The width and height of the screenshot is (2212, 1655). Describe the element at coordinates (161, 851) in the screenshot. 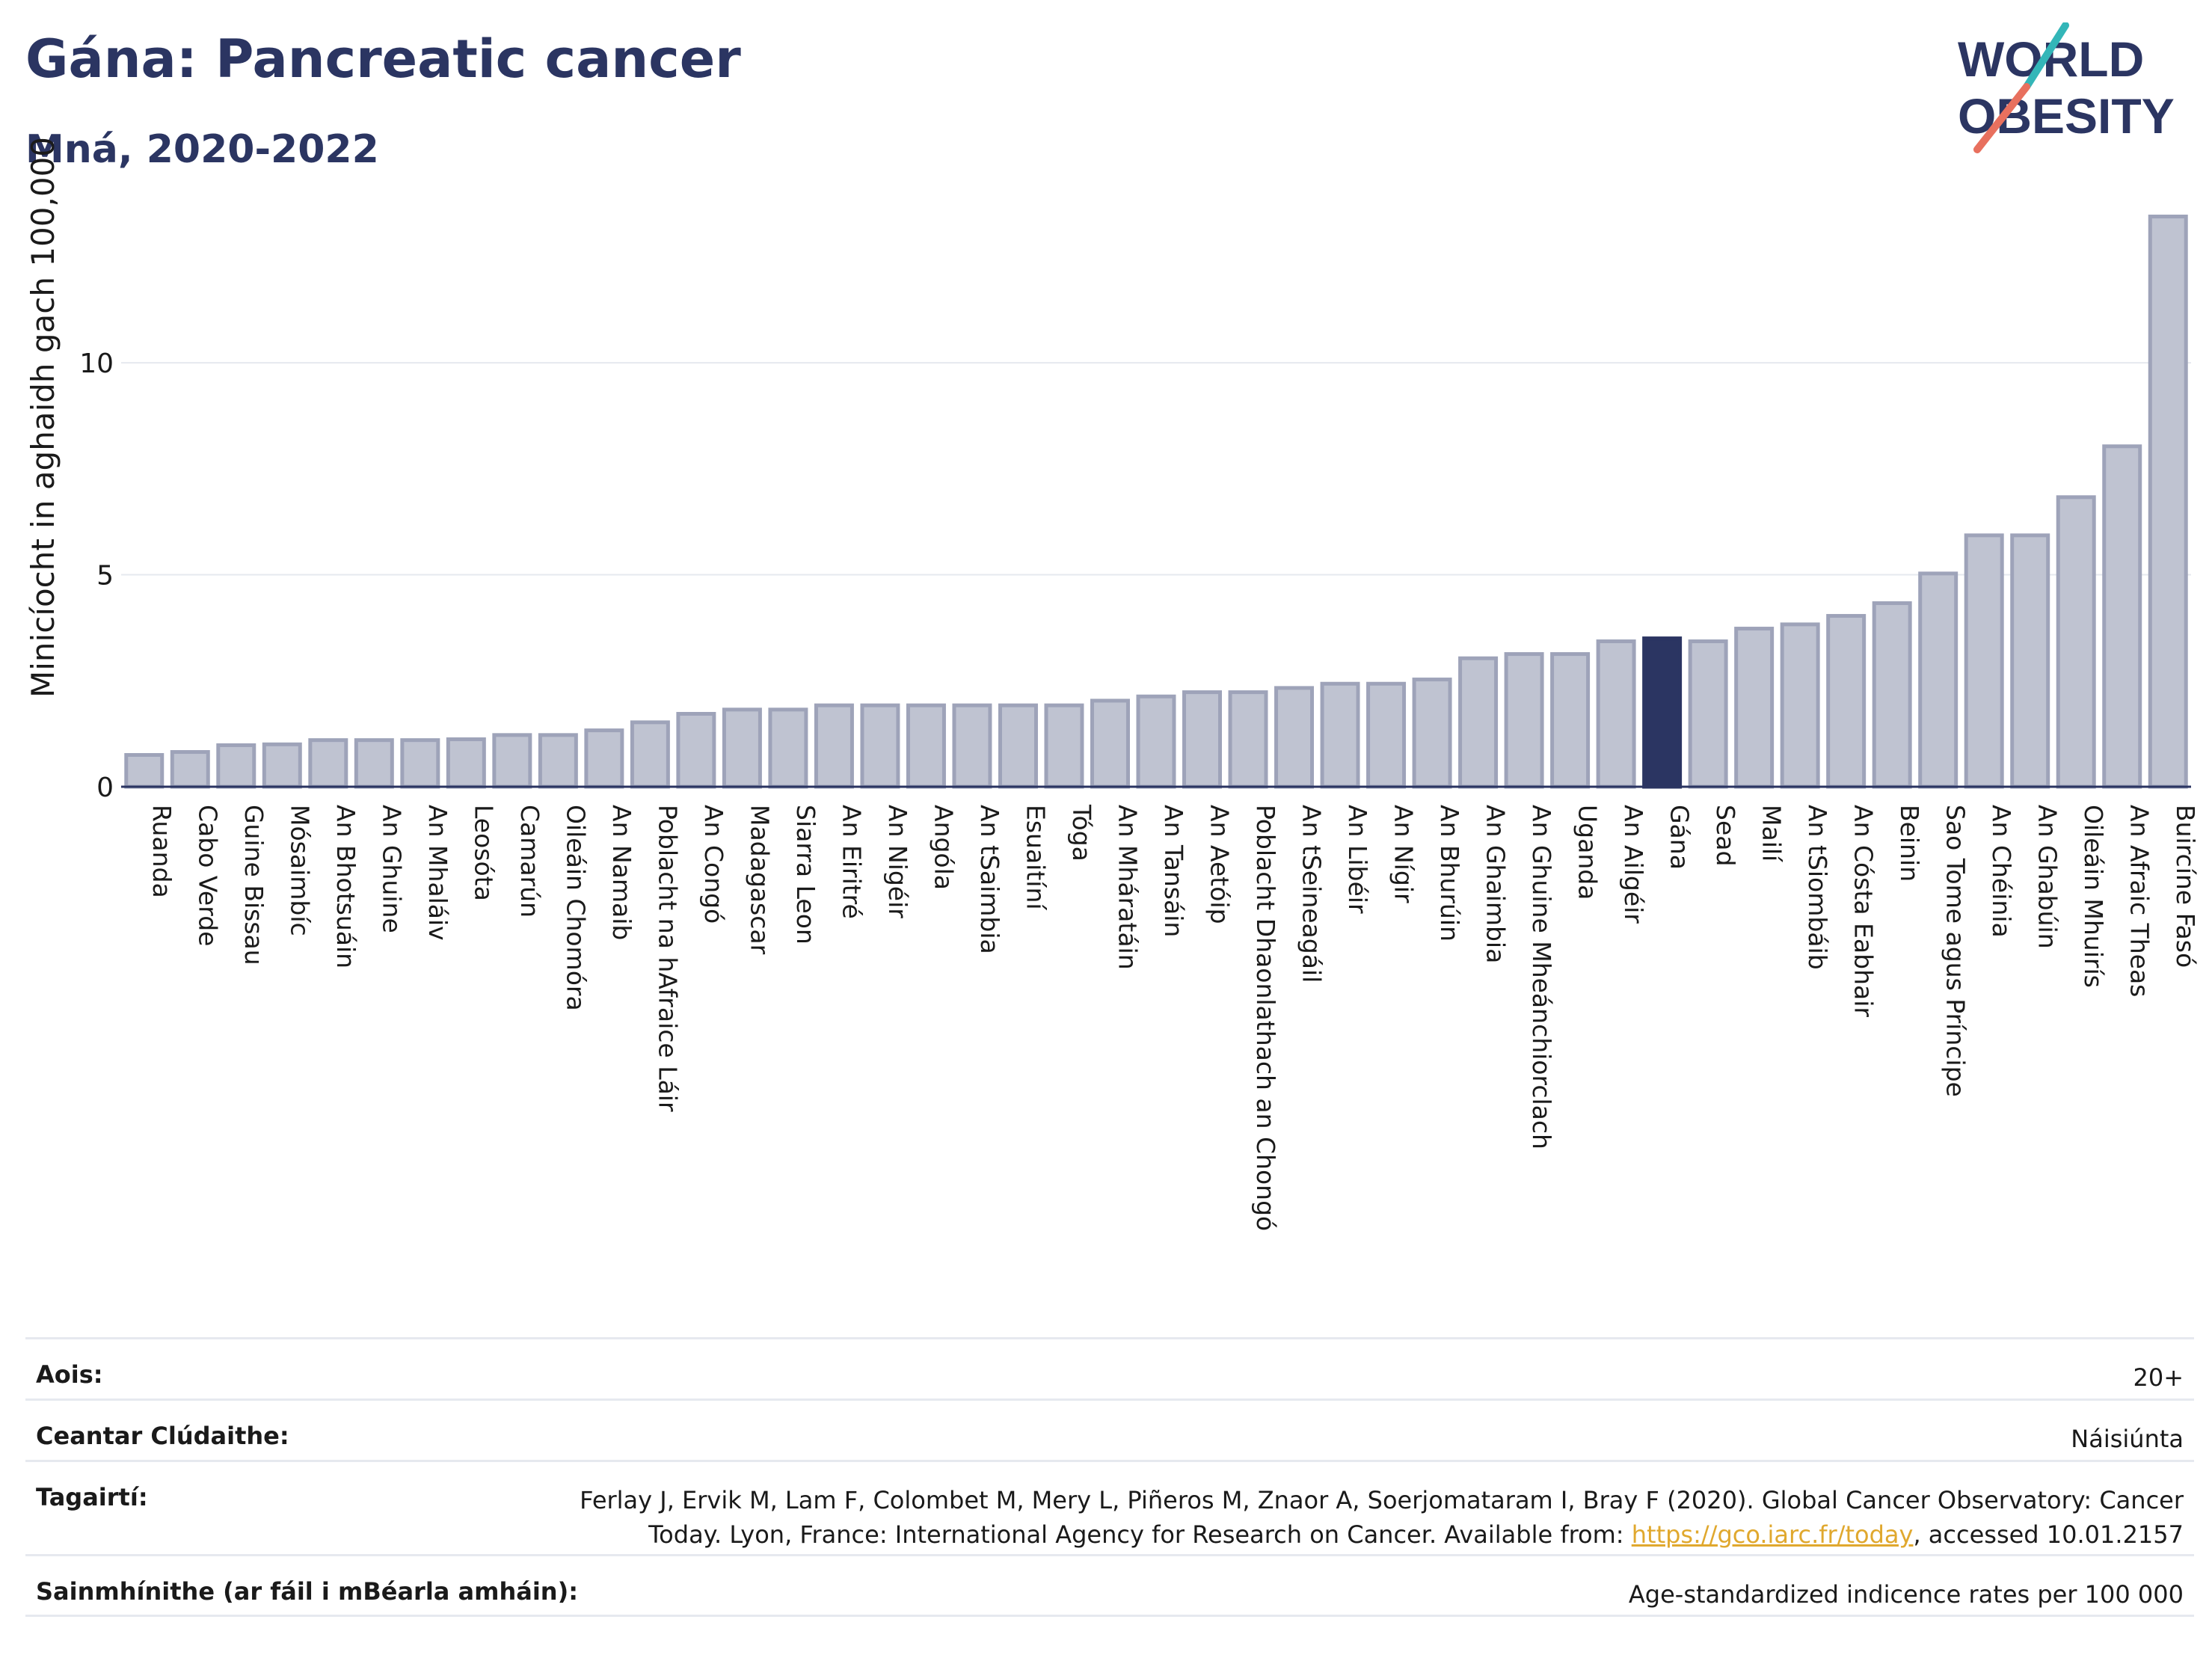

I see `x-tick-label: Ruanda` at that location.